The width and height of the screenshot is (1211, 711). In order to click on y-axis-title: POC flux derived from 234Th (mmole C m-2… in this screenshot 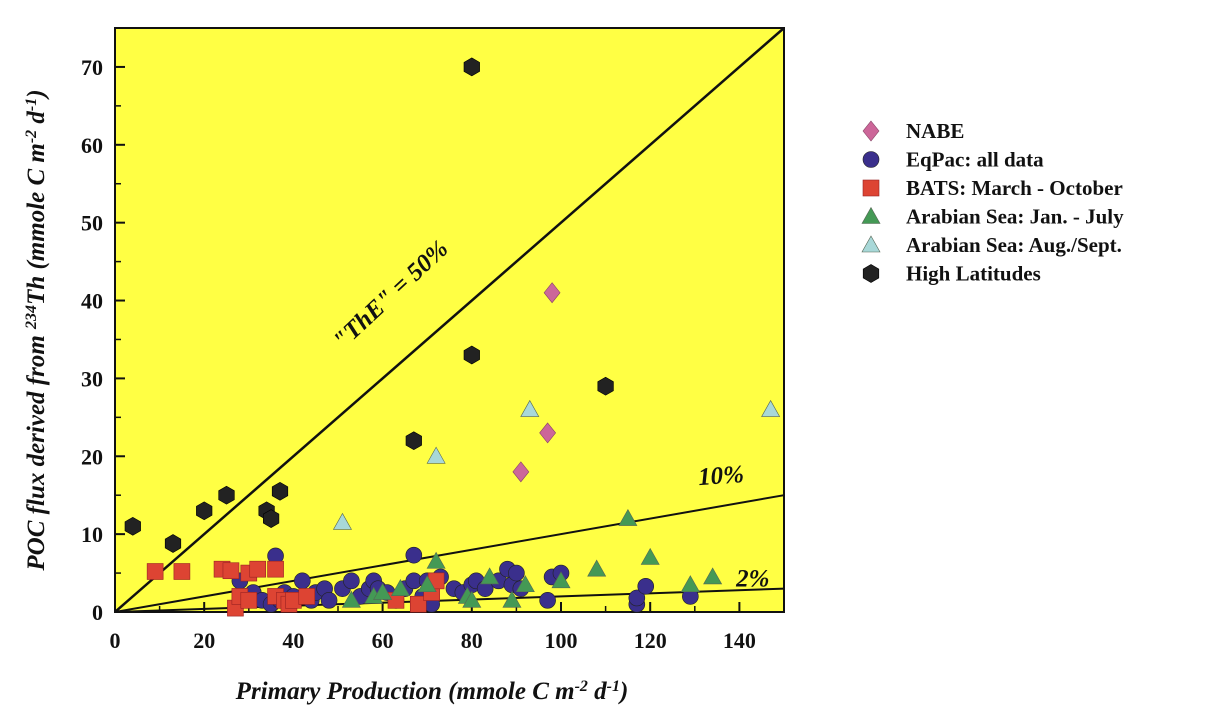, I will do `click(37, 330)`.